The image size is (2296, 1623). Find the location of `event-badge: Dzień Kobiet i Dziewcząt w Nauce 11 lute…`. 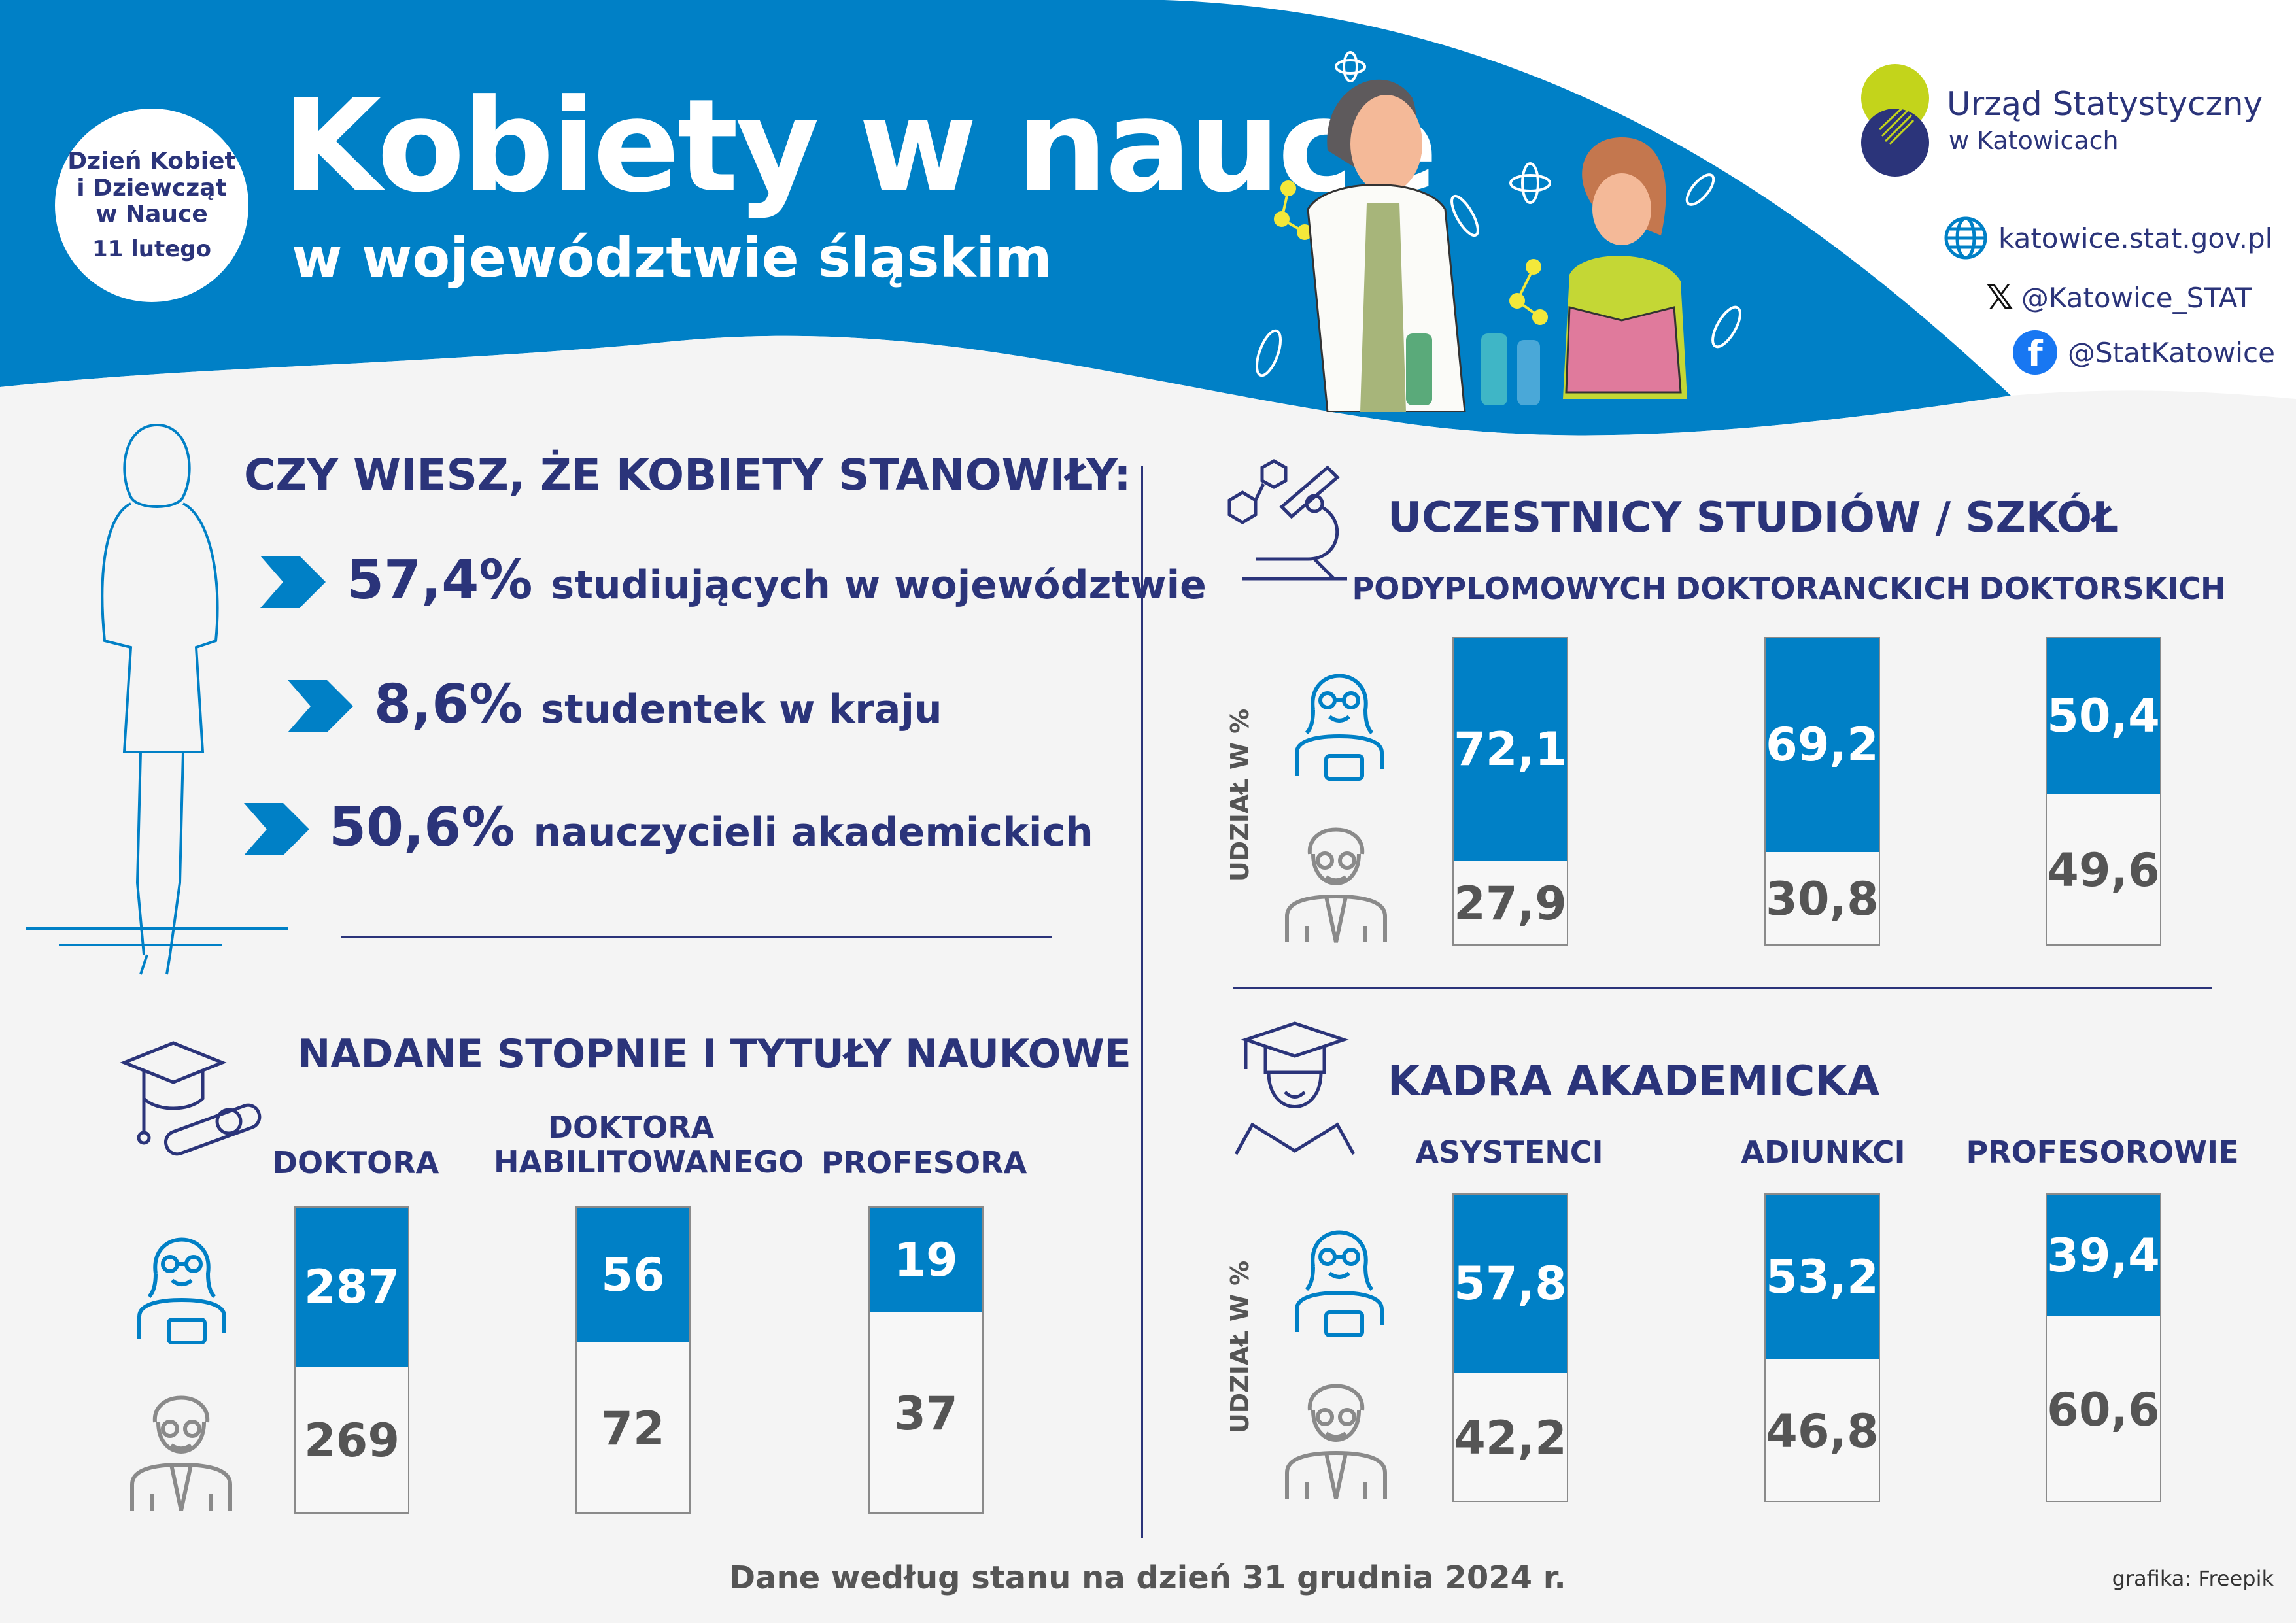

event-badge: Dzień Kobiet i Dziewcząt w Nauce 11 lute… is located at coordinates (151, 205).